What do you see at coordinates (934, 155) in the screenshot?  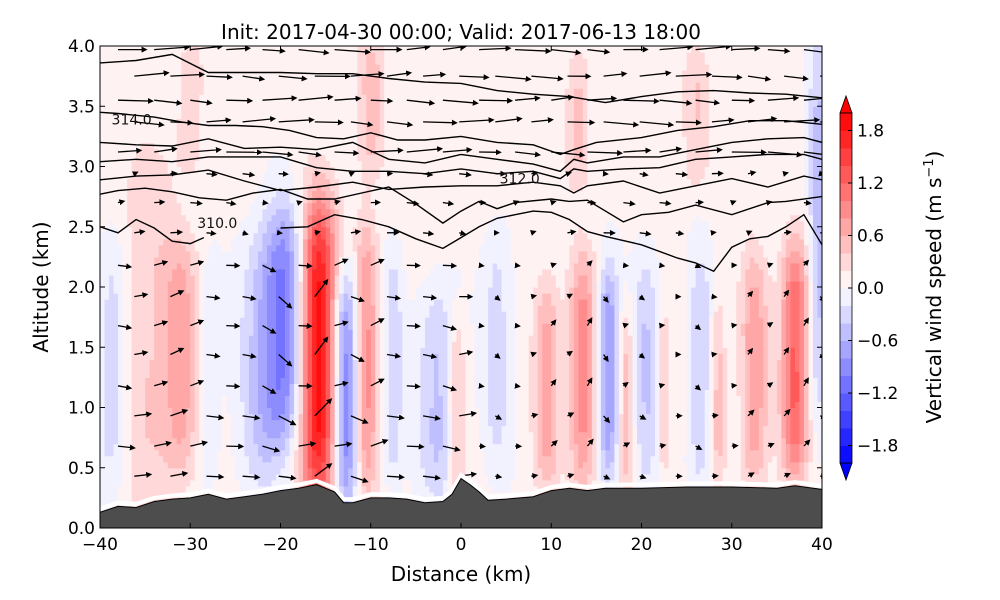 I see `colorbar-label-close: )` at bounding box center [934, 155].